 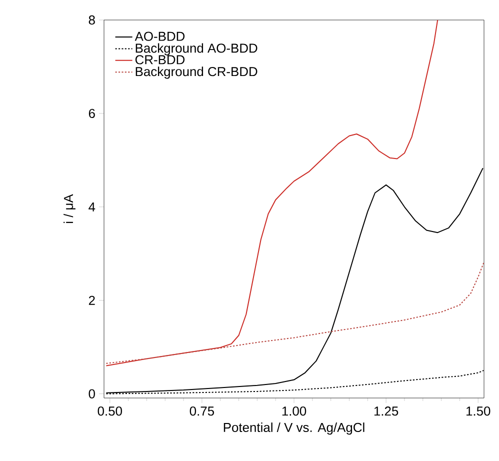 What do you see at coordinates (197, 72) in the screenshot?
I see `legend-label: Background CR-BDD` at bounding box center [197, 72].